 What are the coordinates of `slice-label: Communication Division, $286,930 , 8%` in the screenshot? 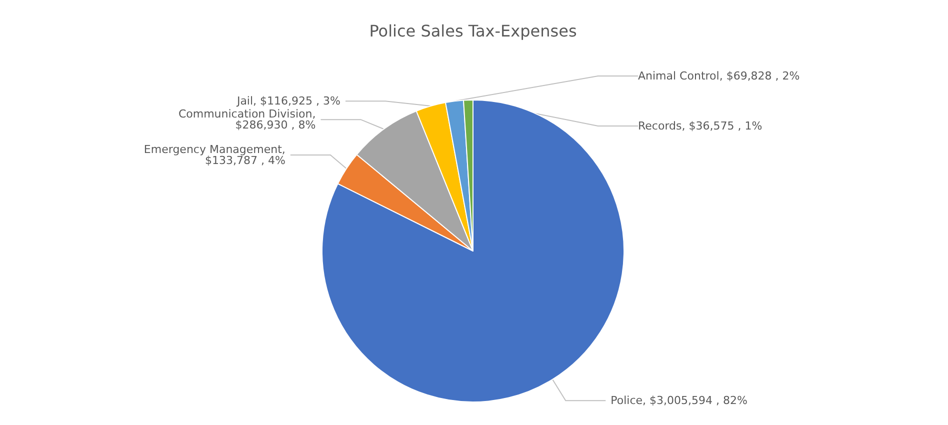 It's located at (247, 120).